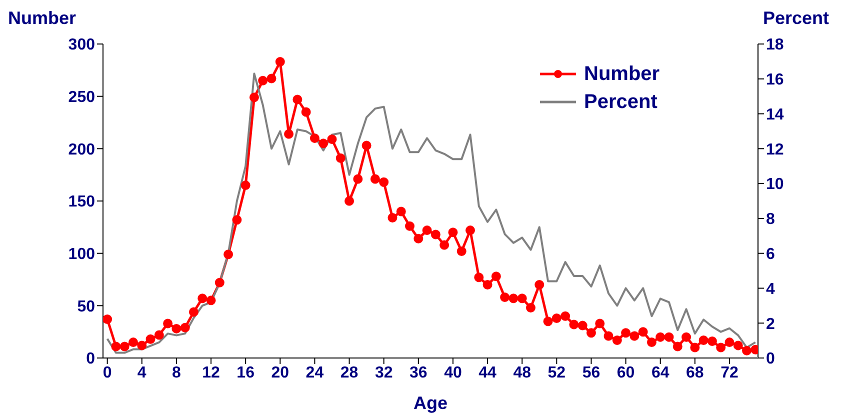 The image size is (861, 415). Describe the element at coordinates (245, 373) in the screenshot. I see `x-tick-label: 16` at that location.